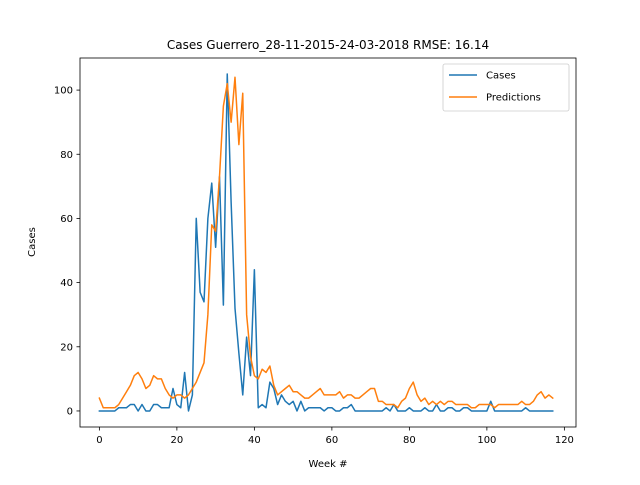  What do you see at coordinates (501, 76) in the screenshot?
I see `legend-label-cases: Cases` at bounding box center [501, 76].